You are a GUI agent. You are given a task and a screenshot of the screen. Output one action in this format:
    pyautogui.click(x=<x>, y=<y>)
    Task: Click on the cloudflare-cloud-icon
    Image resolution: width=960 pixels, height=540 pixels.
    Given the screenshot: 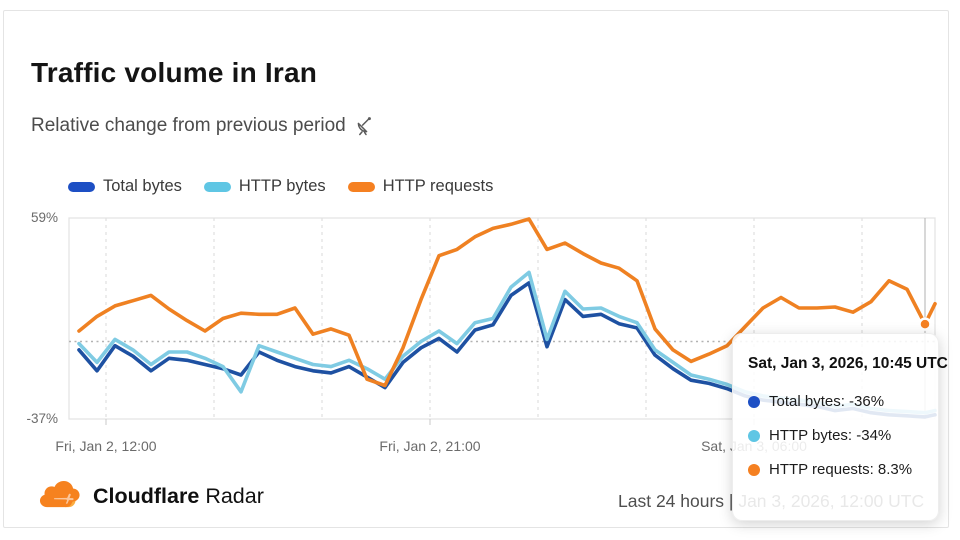 What is the action you would take?
    pyautogui.click(x=60, y=496)
    